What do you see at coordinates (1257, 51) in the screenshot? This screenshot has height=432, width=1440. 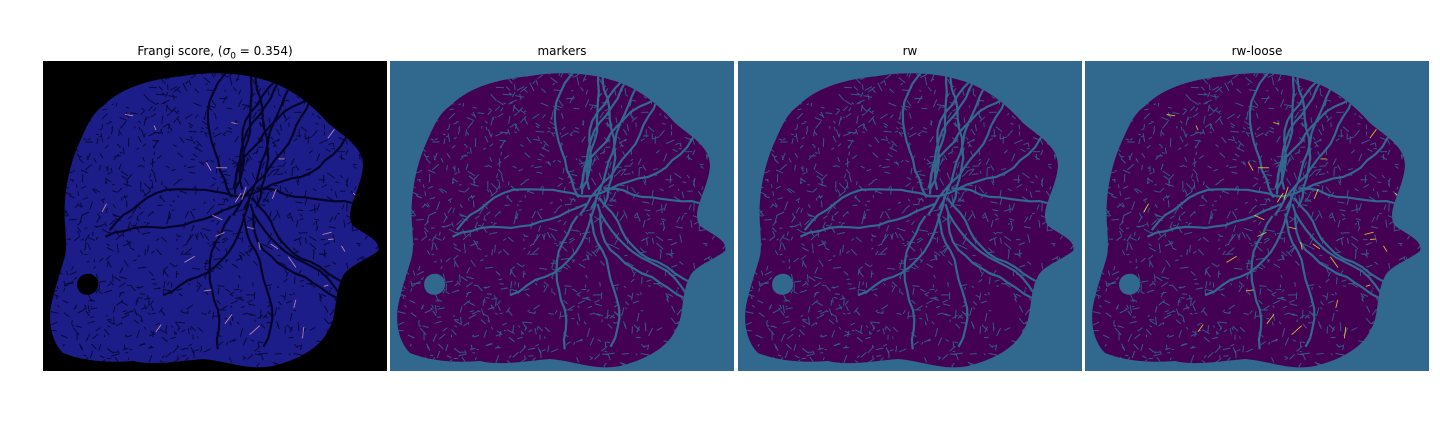 I see `rw-loose-panel-title: rw-loose` at bounding box center [1257, 51].